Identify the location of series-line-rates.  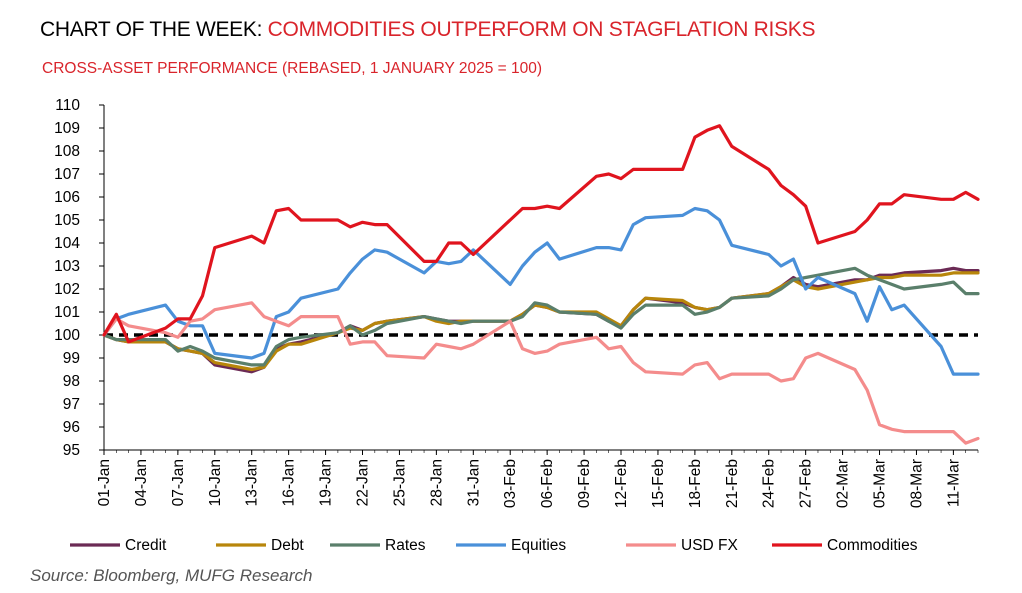
(541, 316).